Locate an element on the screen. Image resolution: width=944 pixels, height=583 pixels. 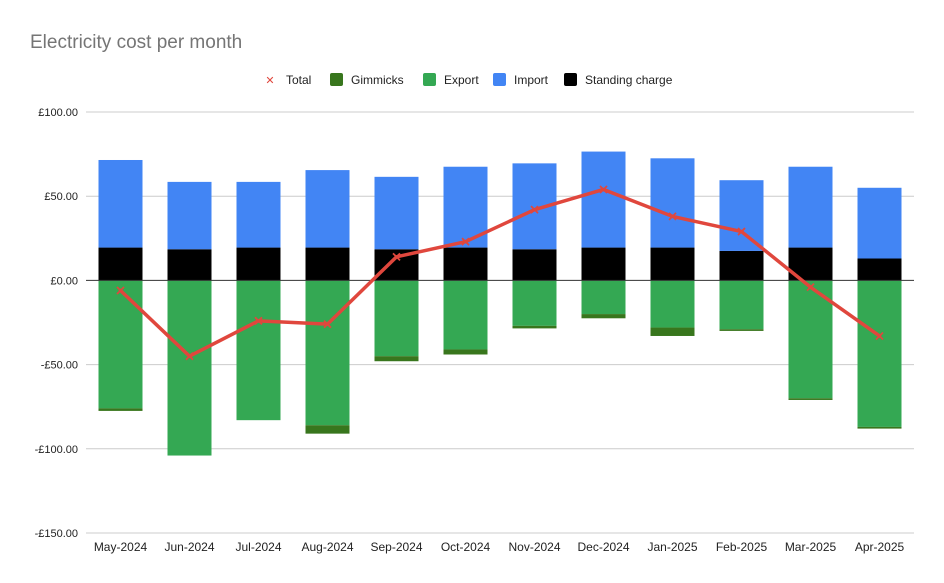
y-tick-label: -£50.00 is located at coordinates (59, 366).